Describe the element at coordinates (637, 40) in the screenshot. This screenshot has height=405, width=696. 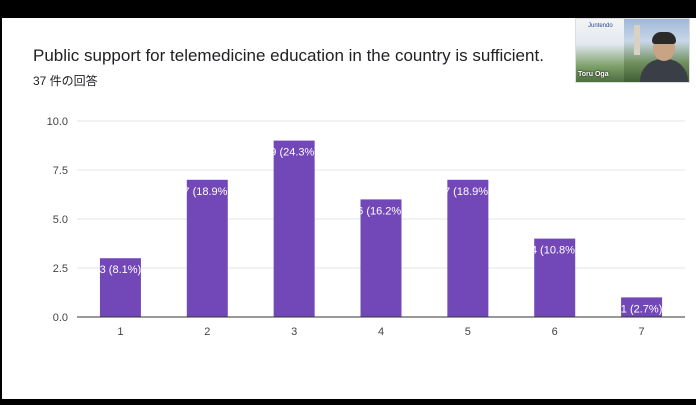
I see `tower-image` at that location.